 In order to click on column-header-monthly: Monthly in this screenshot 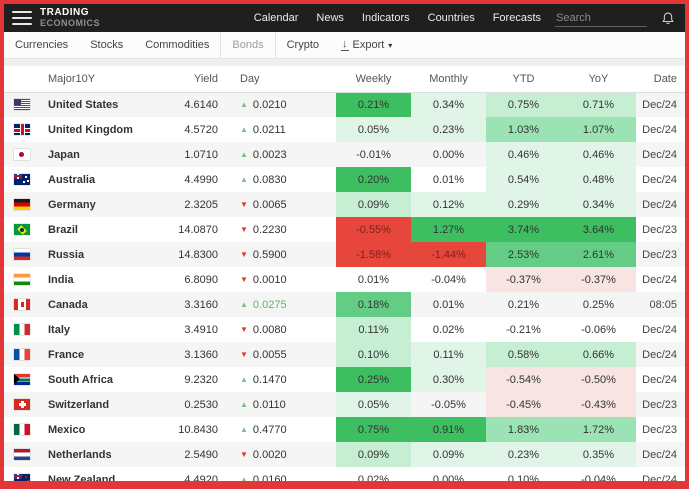, I will do `click(448, 79)`.